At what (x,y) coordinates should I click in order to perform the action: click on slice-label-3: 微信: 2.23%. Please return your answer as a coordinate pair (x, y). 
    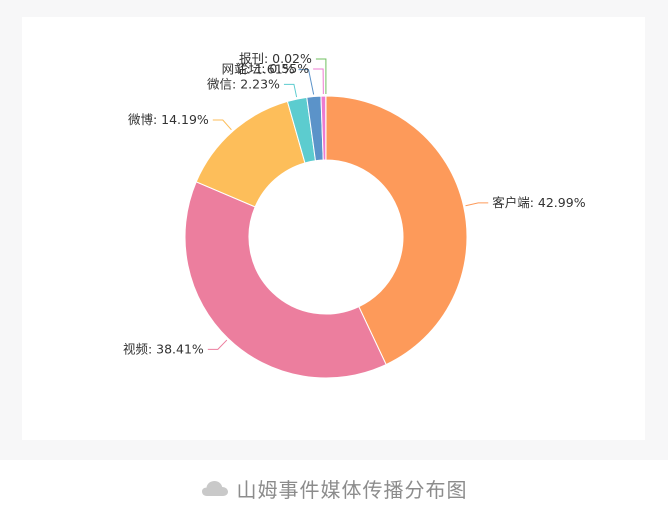
    Looking at the image, I should click on (243, 83).